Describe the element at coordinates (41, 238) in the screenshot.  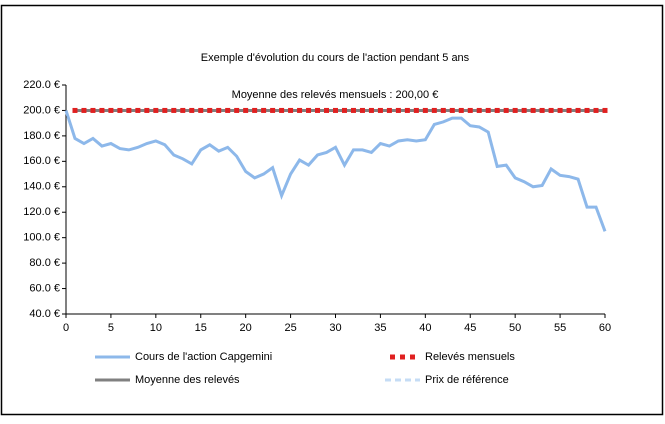
I see `y-tick-label: 100.0 €` at that location.